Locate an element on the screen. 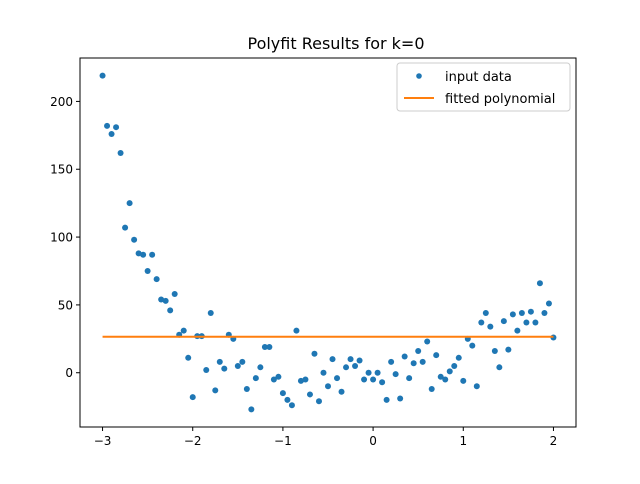 The width and height of the screenshot is (640, 484). y-tick-label: 0 is located at coordinates (69, 373).